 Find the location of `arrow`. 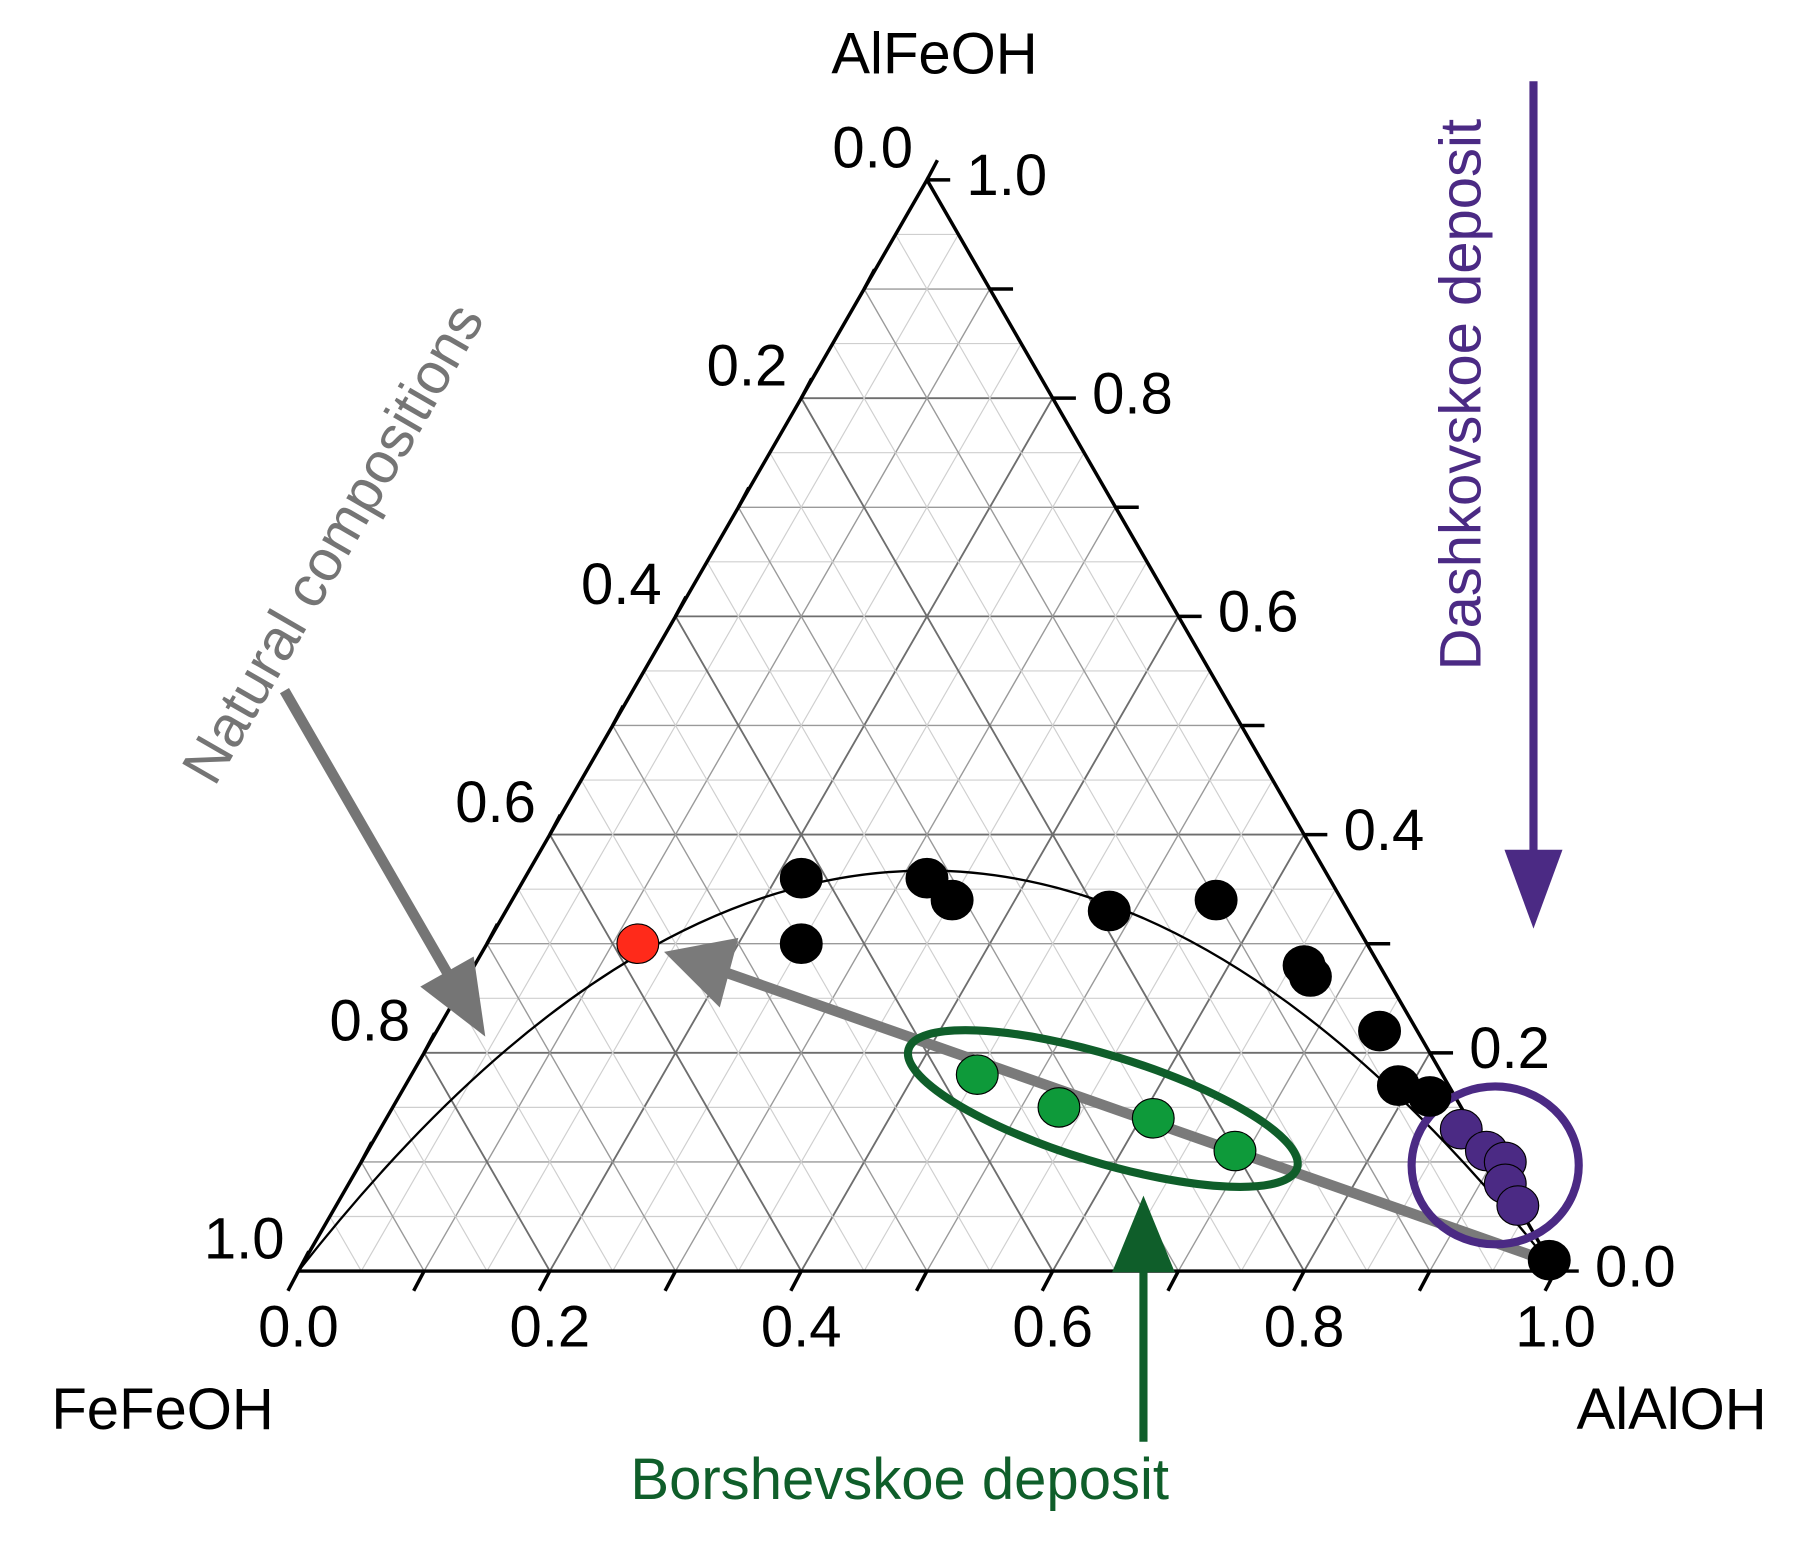

arrow is located at coordinates (371, 842).